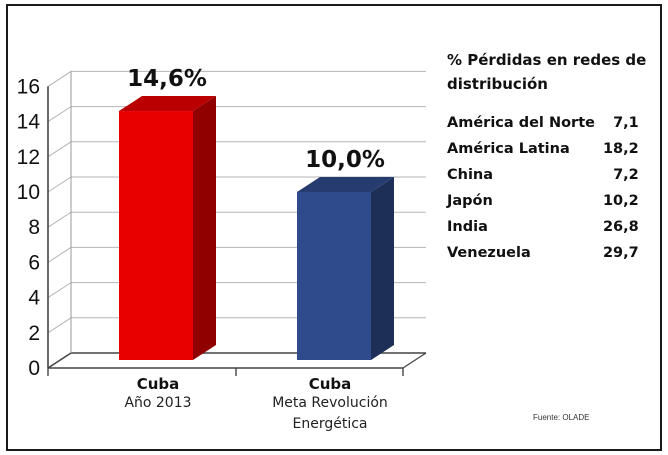 This screenshot has height=455, width=668. I want to click on x-category-subtitle: Energética, so click(330, 424).